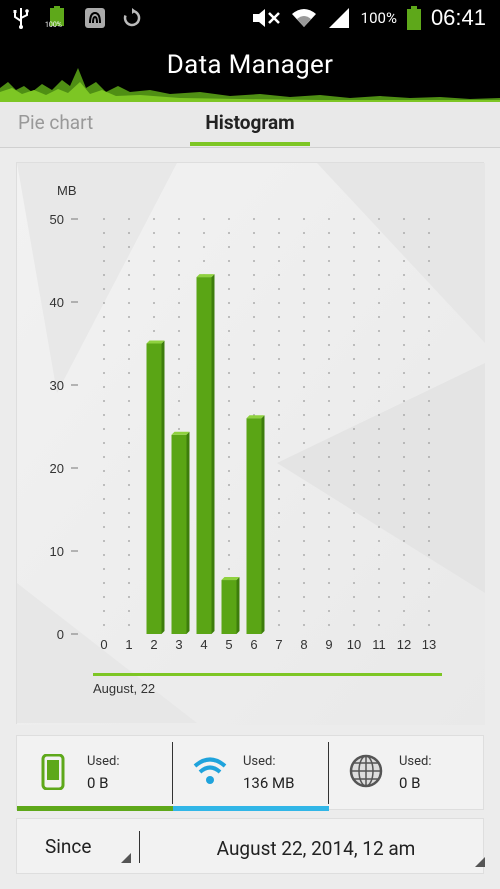  What do you see at coordinates (407, 773) in the screenshot?
I see `usage-roaming: Used: 0 B` at bounding box center [407, 773].